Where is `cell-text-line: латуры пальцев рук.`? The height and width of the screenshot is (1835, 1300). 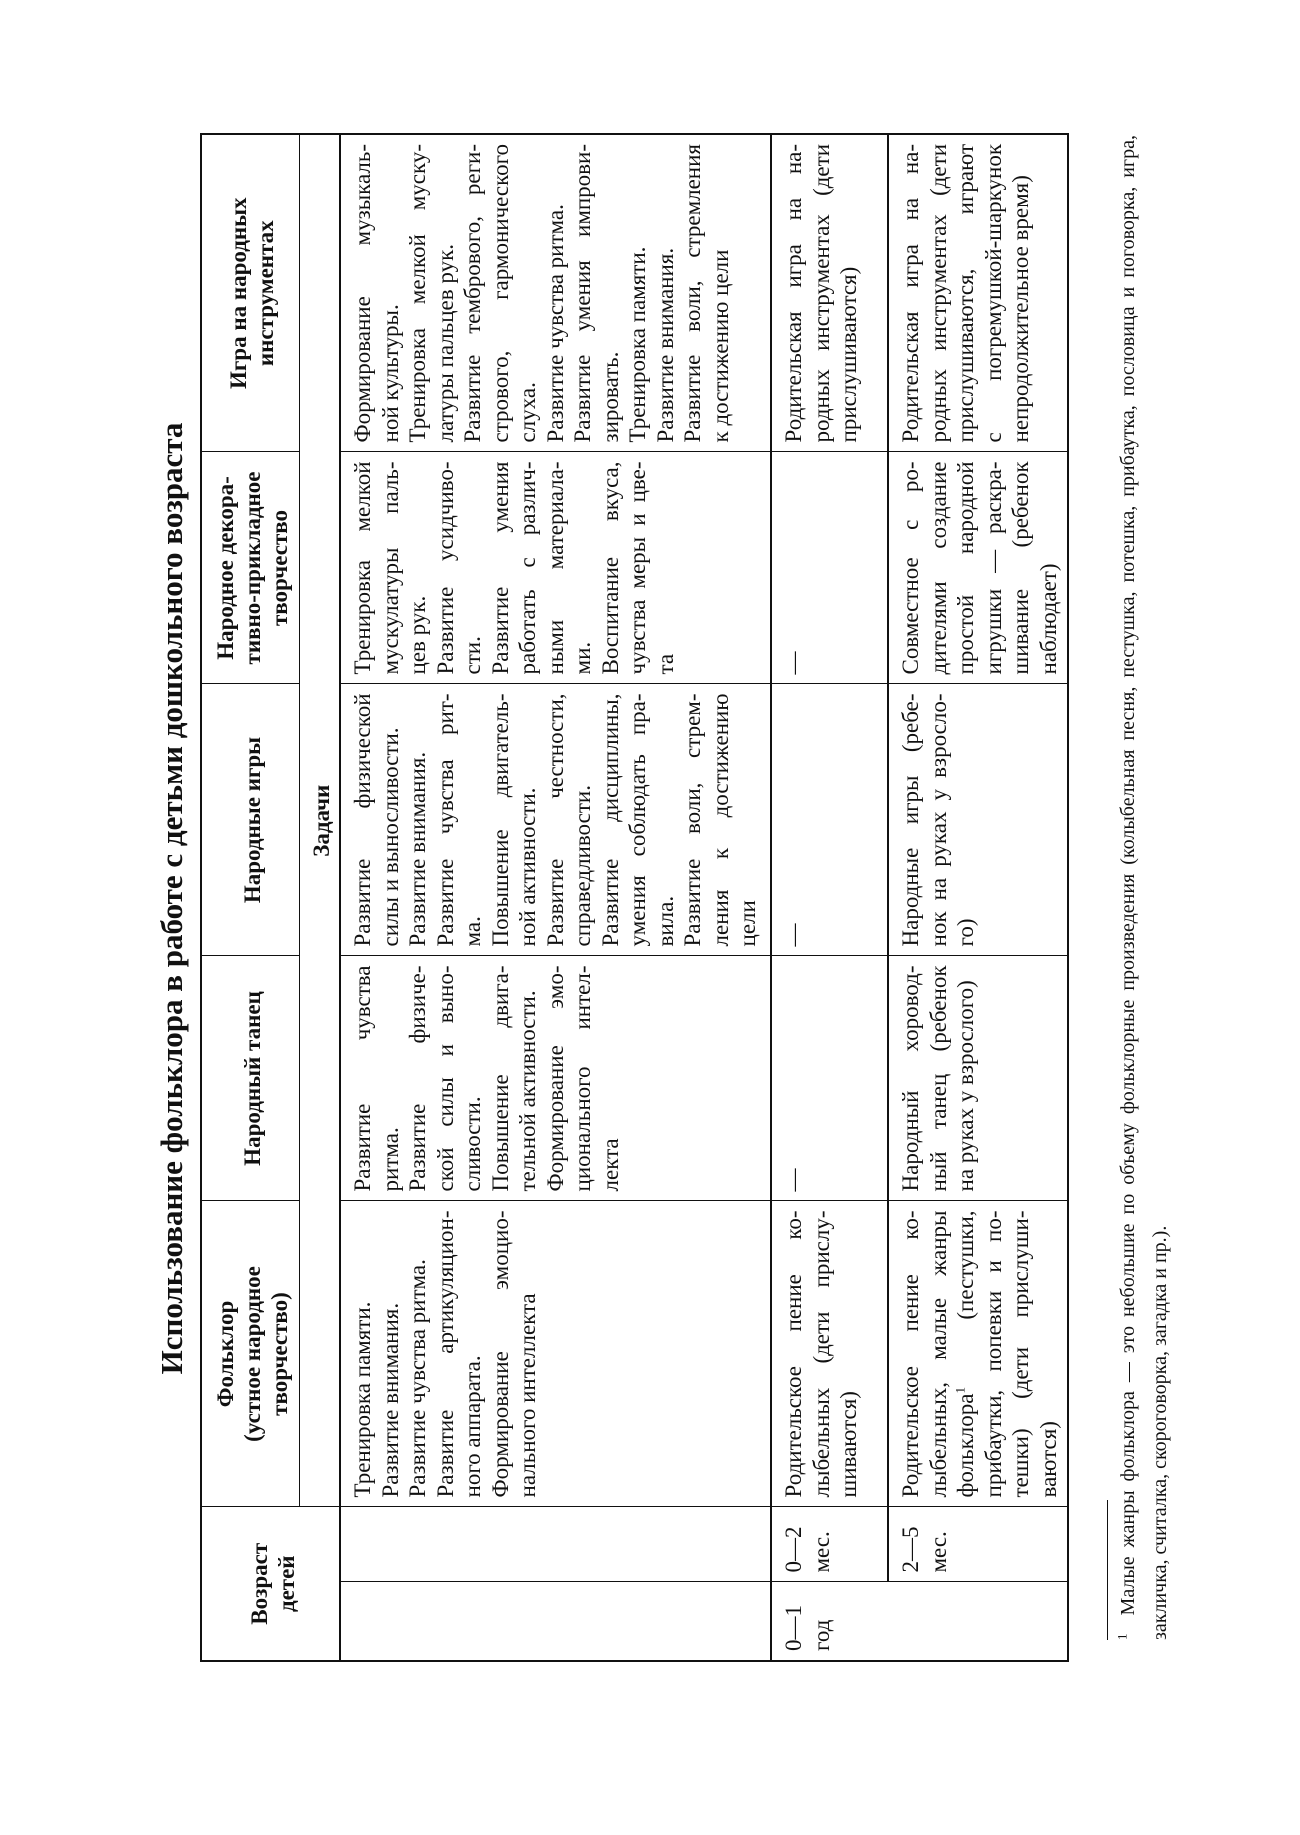 cell-text-line: латуры пальцев рук. is located at coordinates (445, 343).